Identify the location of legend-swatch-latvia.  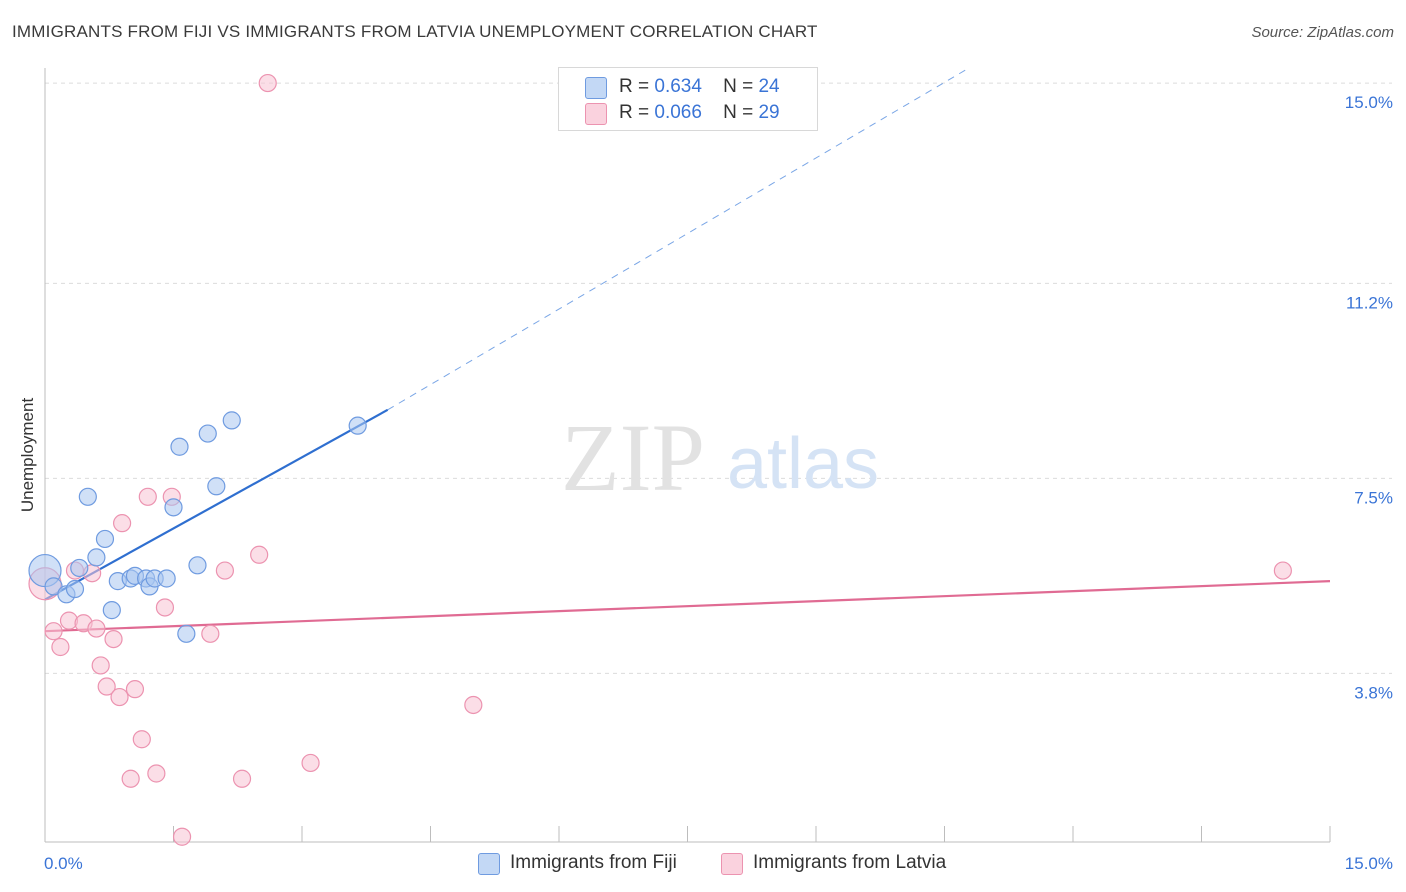
(596, 114).